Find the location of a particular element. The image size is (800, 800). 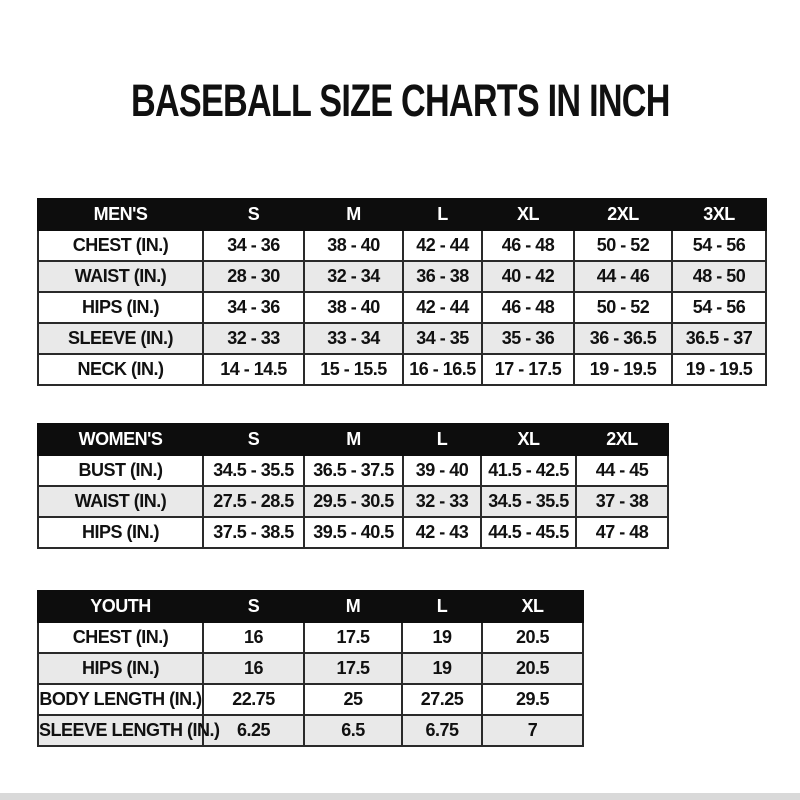

size-column-header-3xl: 3XL is located at coordinates (719, 214).